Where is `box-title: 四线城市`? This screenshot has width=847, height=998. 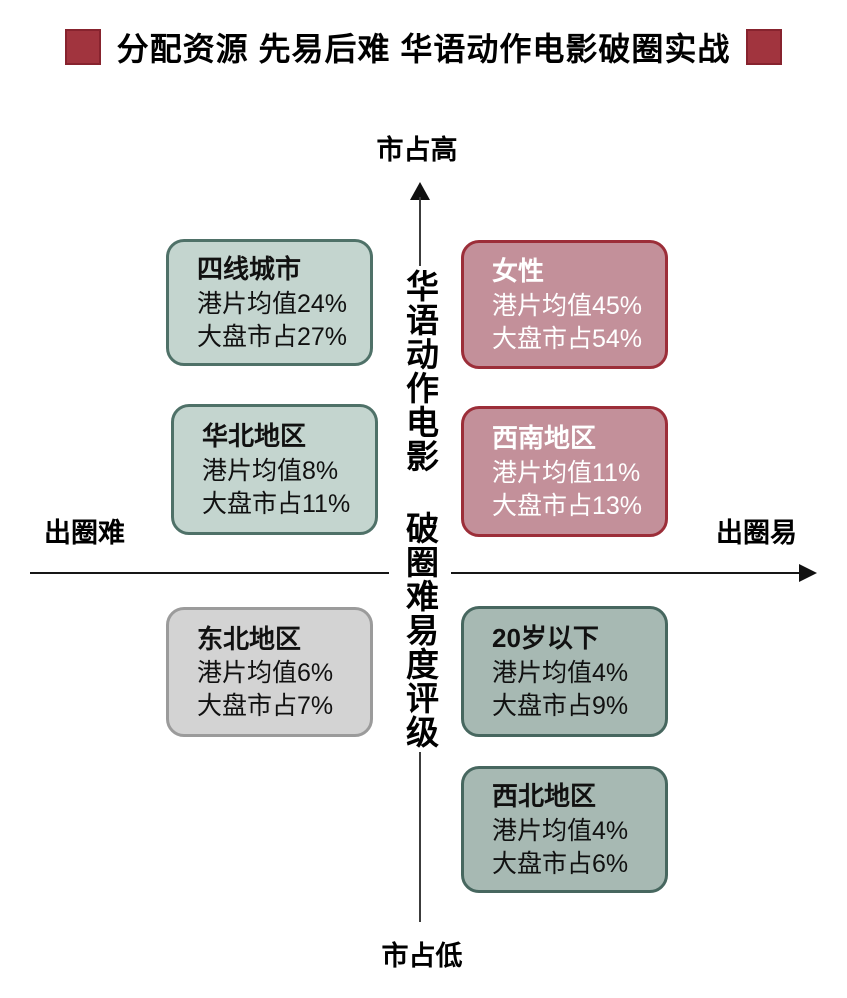 box-title: 四线城市 is located at coordinates (249, 269).